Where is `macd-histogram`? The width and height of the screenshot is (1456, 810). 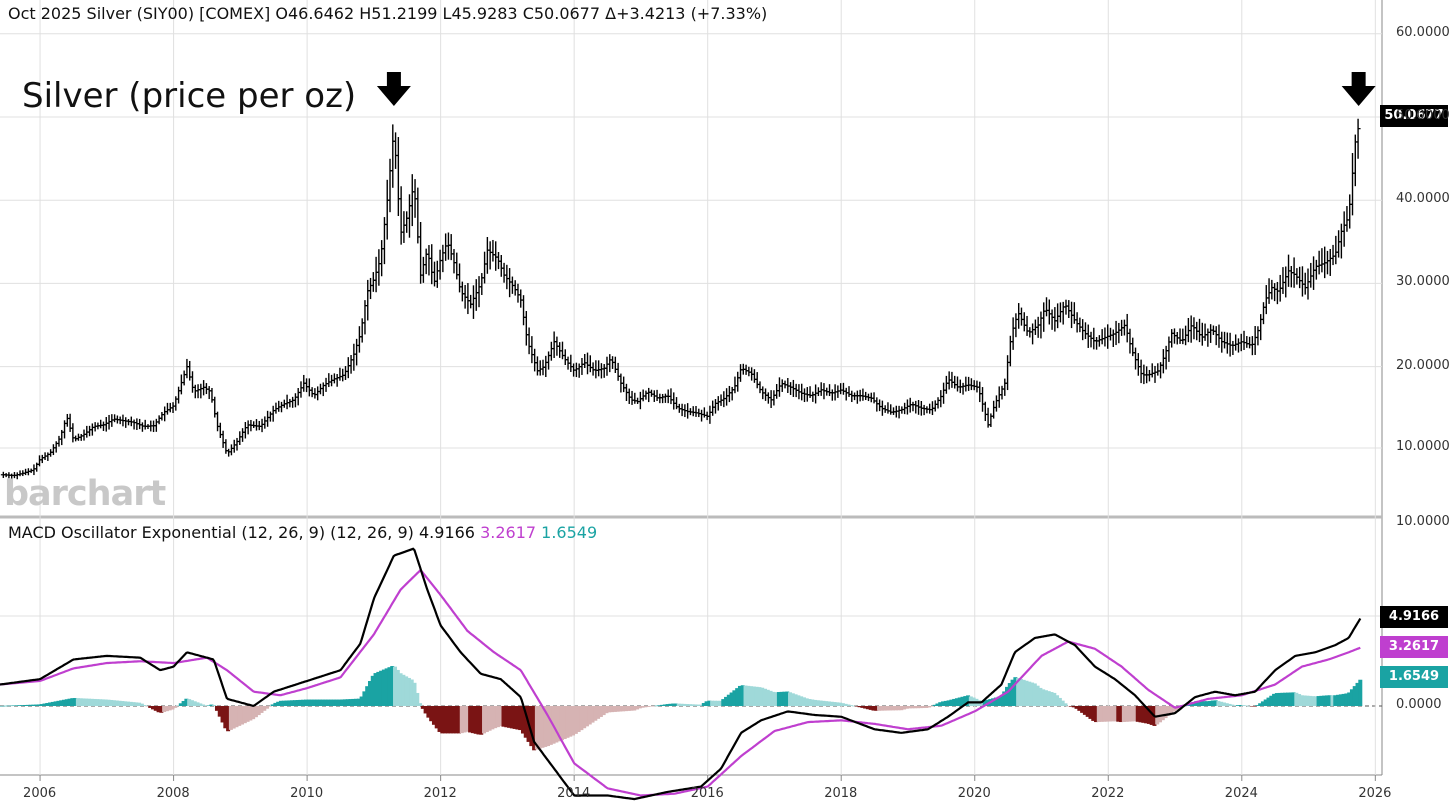 macd-histogram is located at coordinates (681, 708).